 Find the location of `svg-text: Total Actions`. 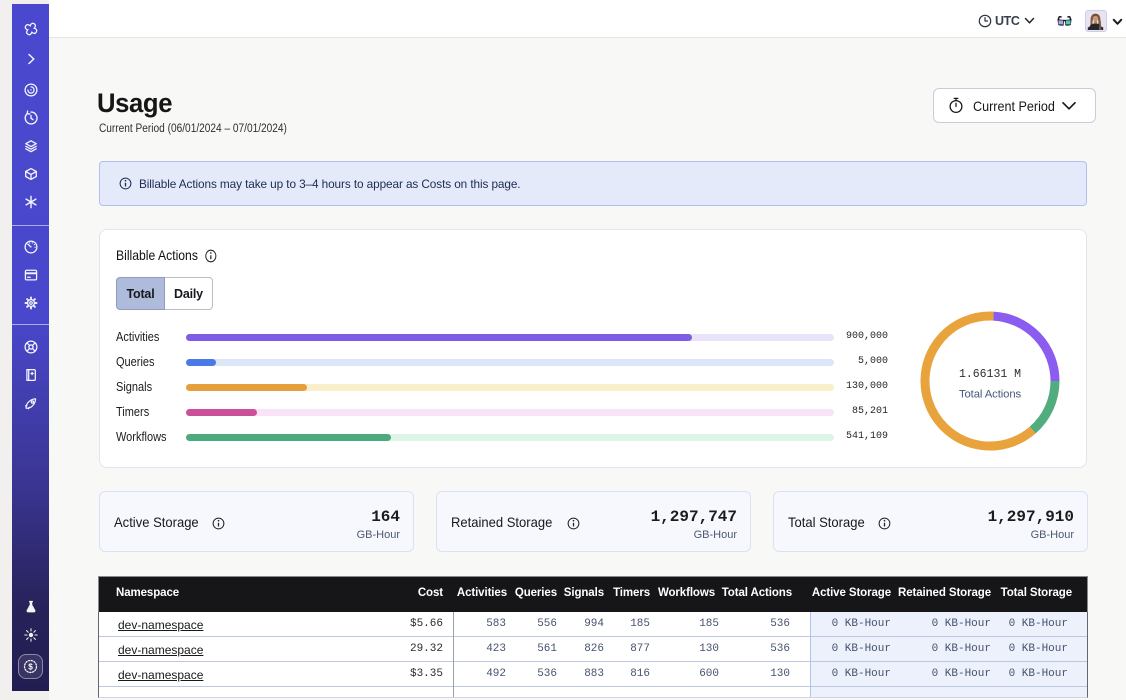

svg-text: Total Actions is located at coordinates (990, 395).